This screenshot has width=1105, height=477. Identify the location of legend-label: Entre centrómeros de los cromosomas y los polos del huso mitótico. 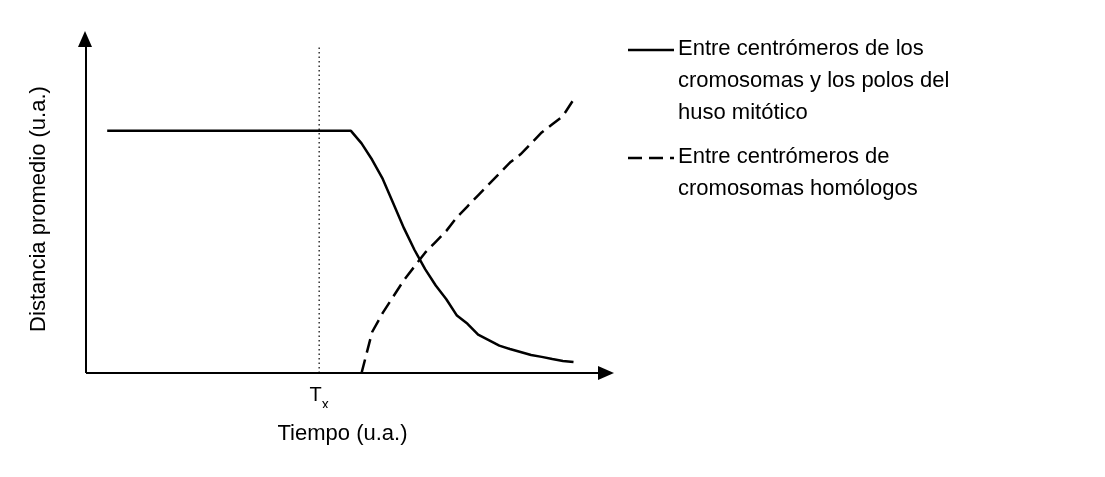
(814, 80).